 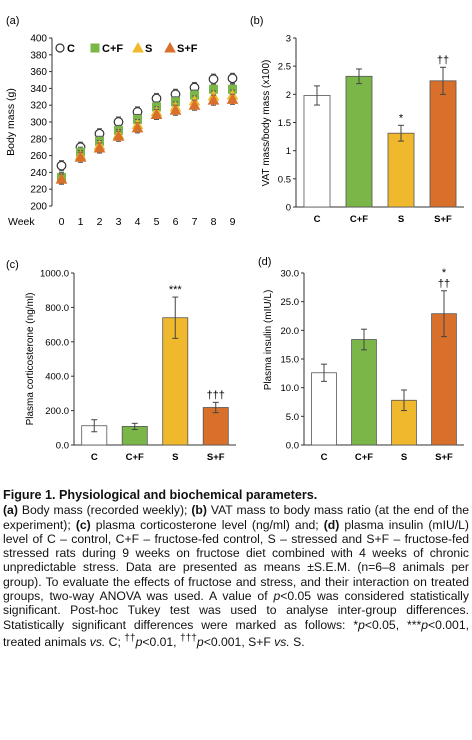 What do you see at coordinates (288, 151) in the screenshot?
I see `panel-b-ytick-label: 1` at bounding box center [288, 151].